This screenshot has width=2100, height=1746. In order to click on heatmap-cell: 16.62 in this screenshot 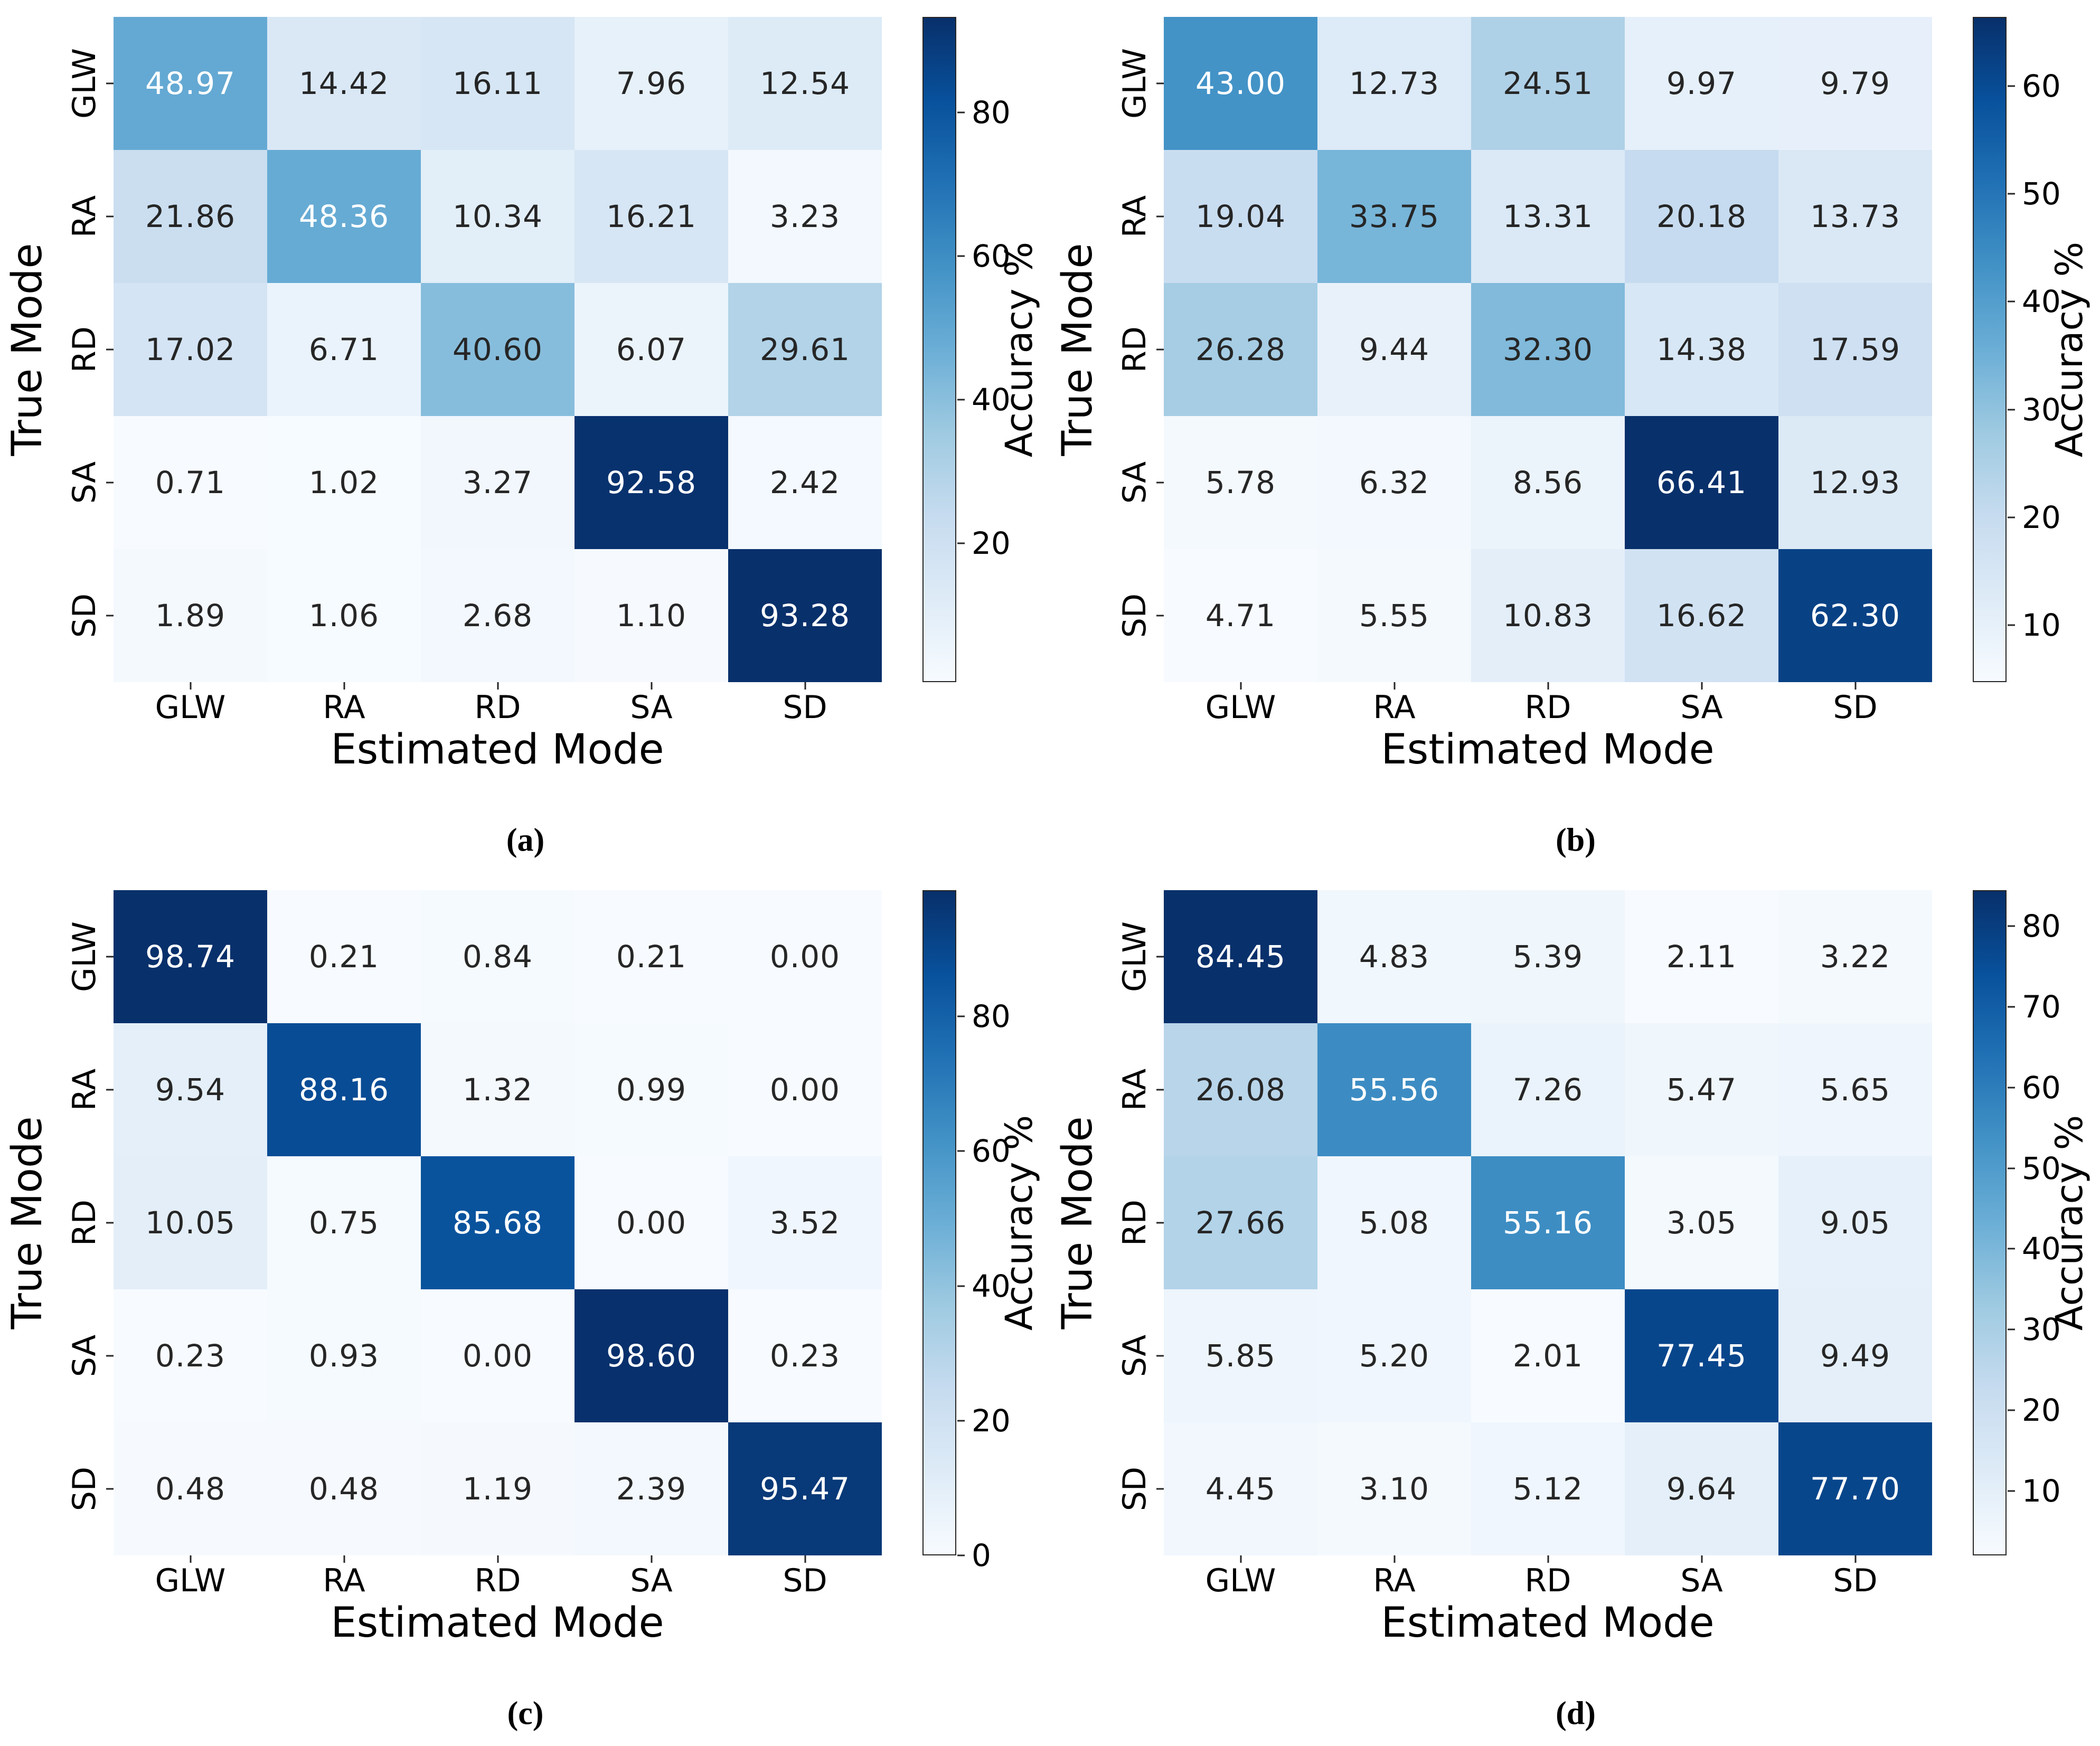, I will do `click(1701, 615)`.